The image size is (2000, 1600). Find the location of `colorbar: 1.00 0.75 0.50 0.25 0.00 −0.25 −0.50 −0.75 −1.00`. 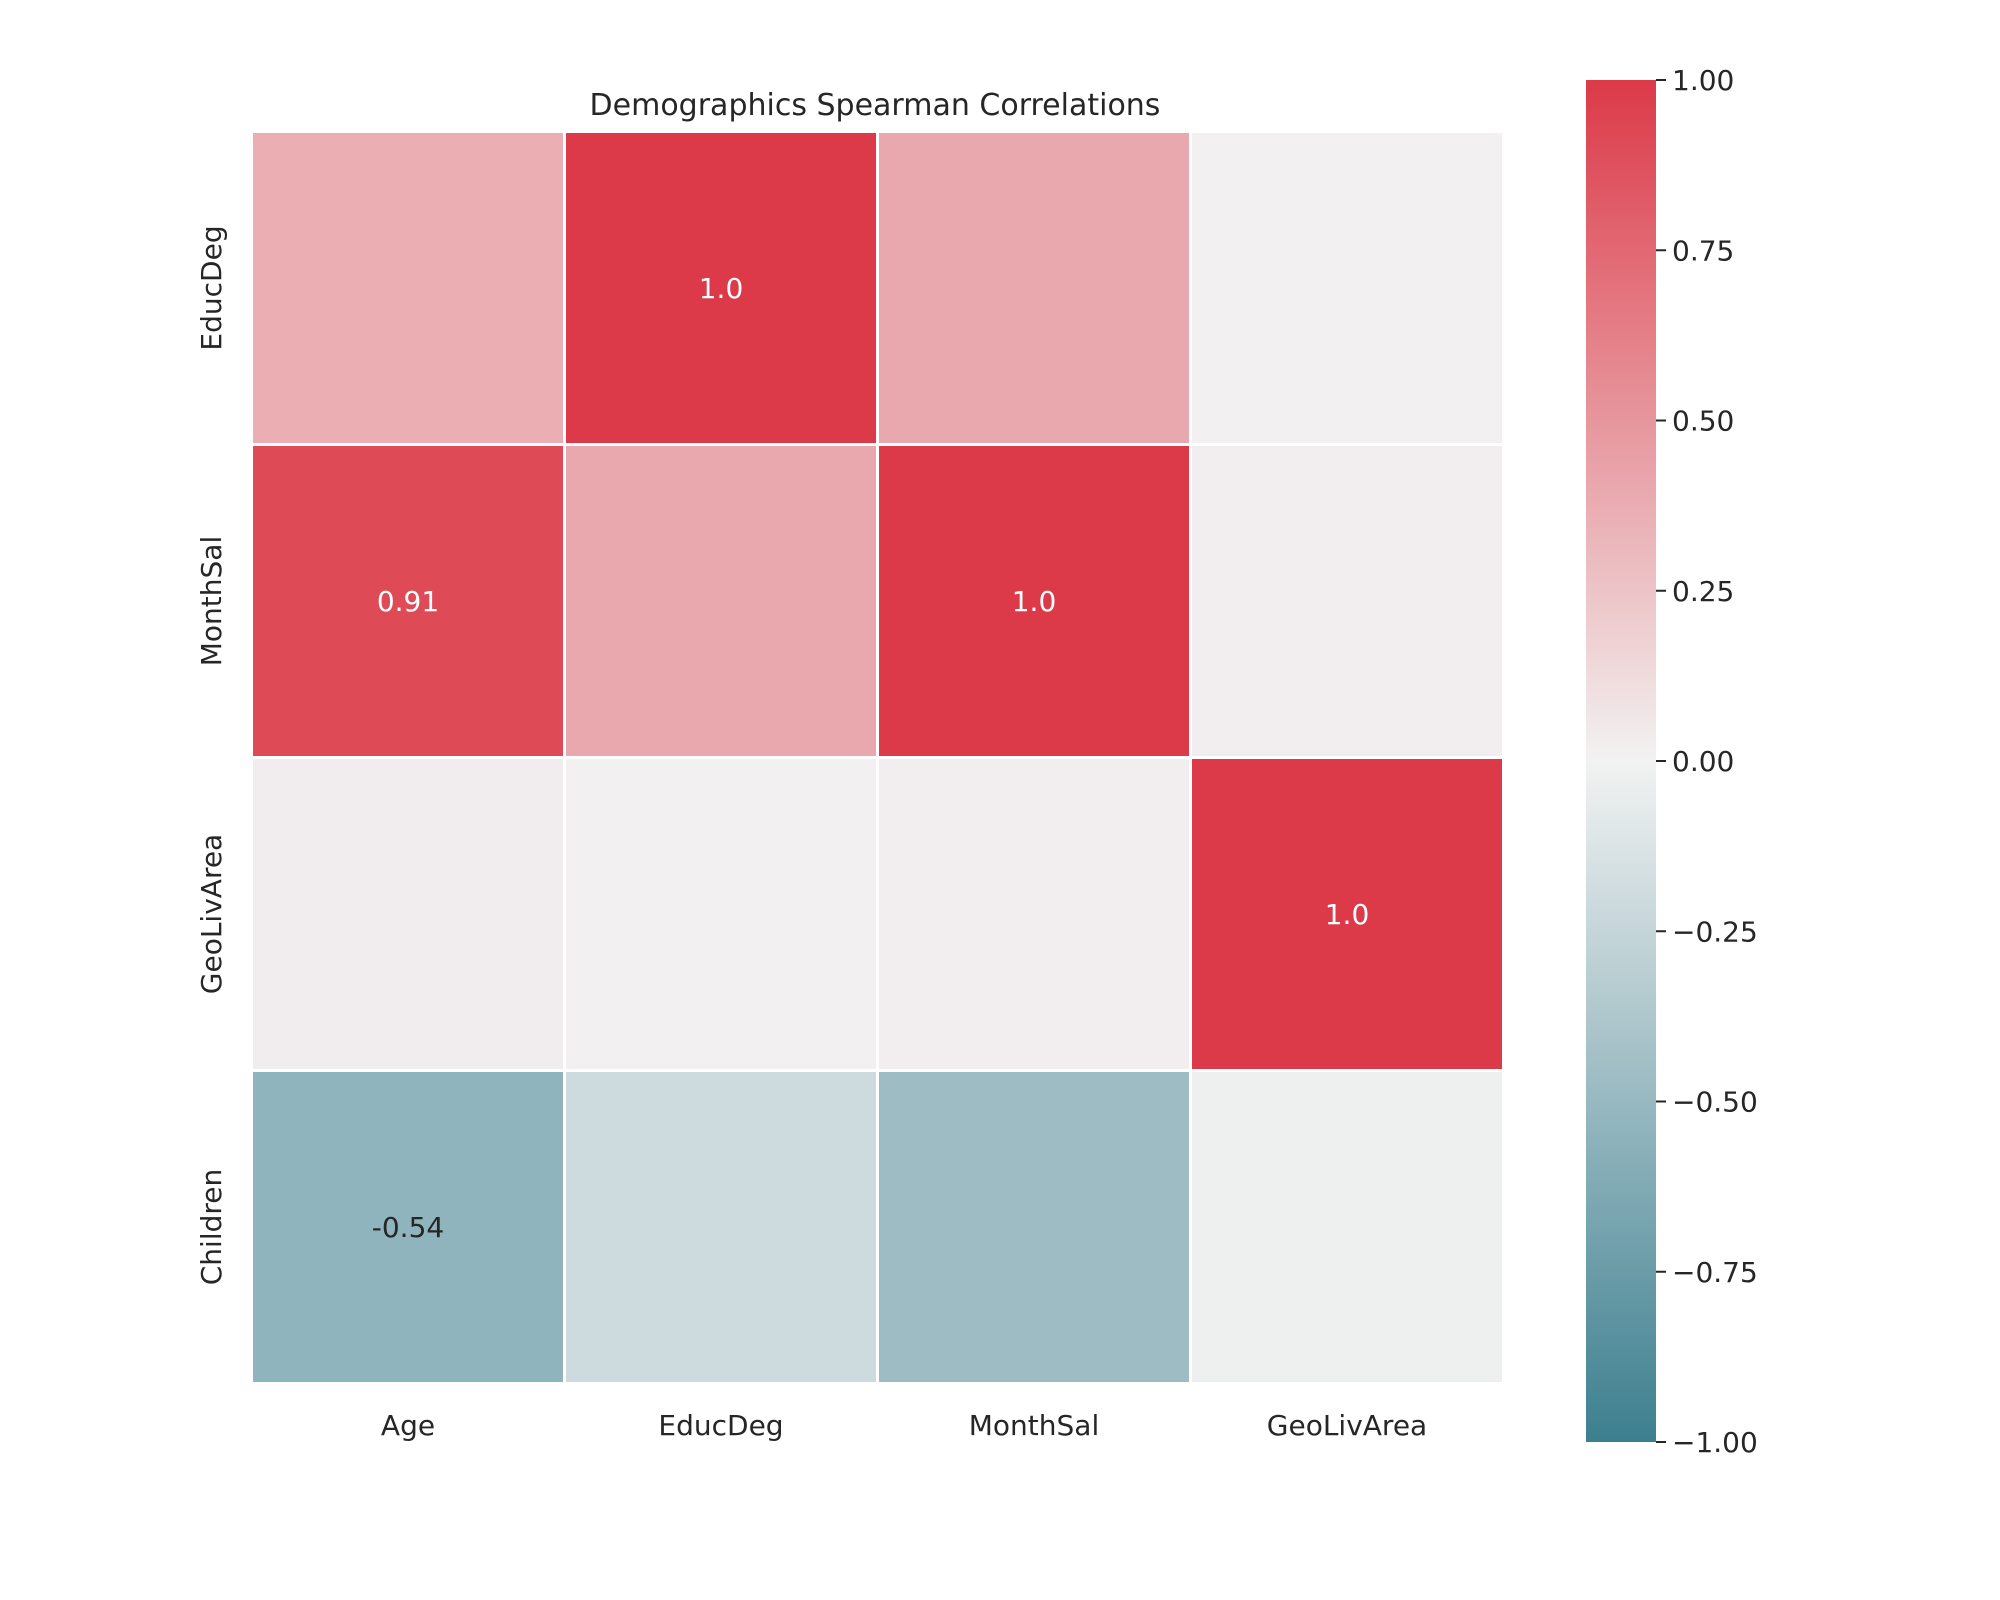

colorbar: 1.00 0.75 0.50 0.25 0.00 −0.25 −0.50 −0.75 −1.00 is located at coordinates (1672, 761).